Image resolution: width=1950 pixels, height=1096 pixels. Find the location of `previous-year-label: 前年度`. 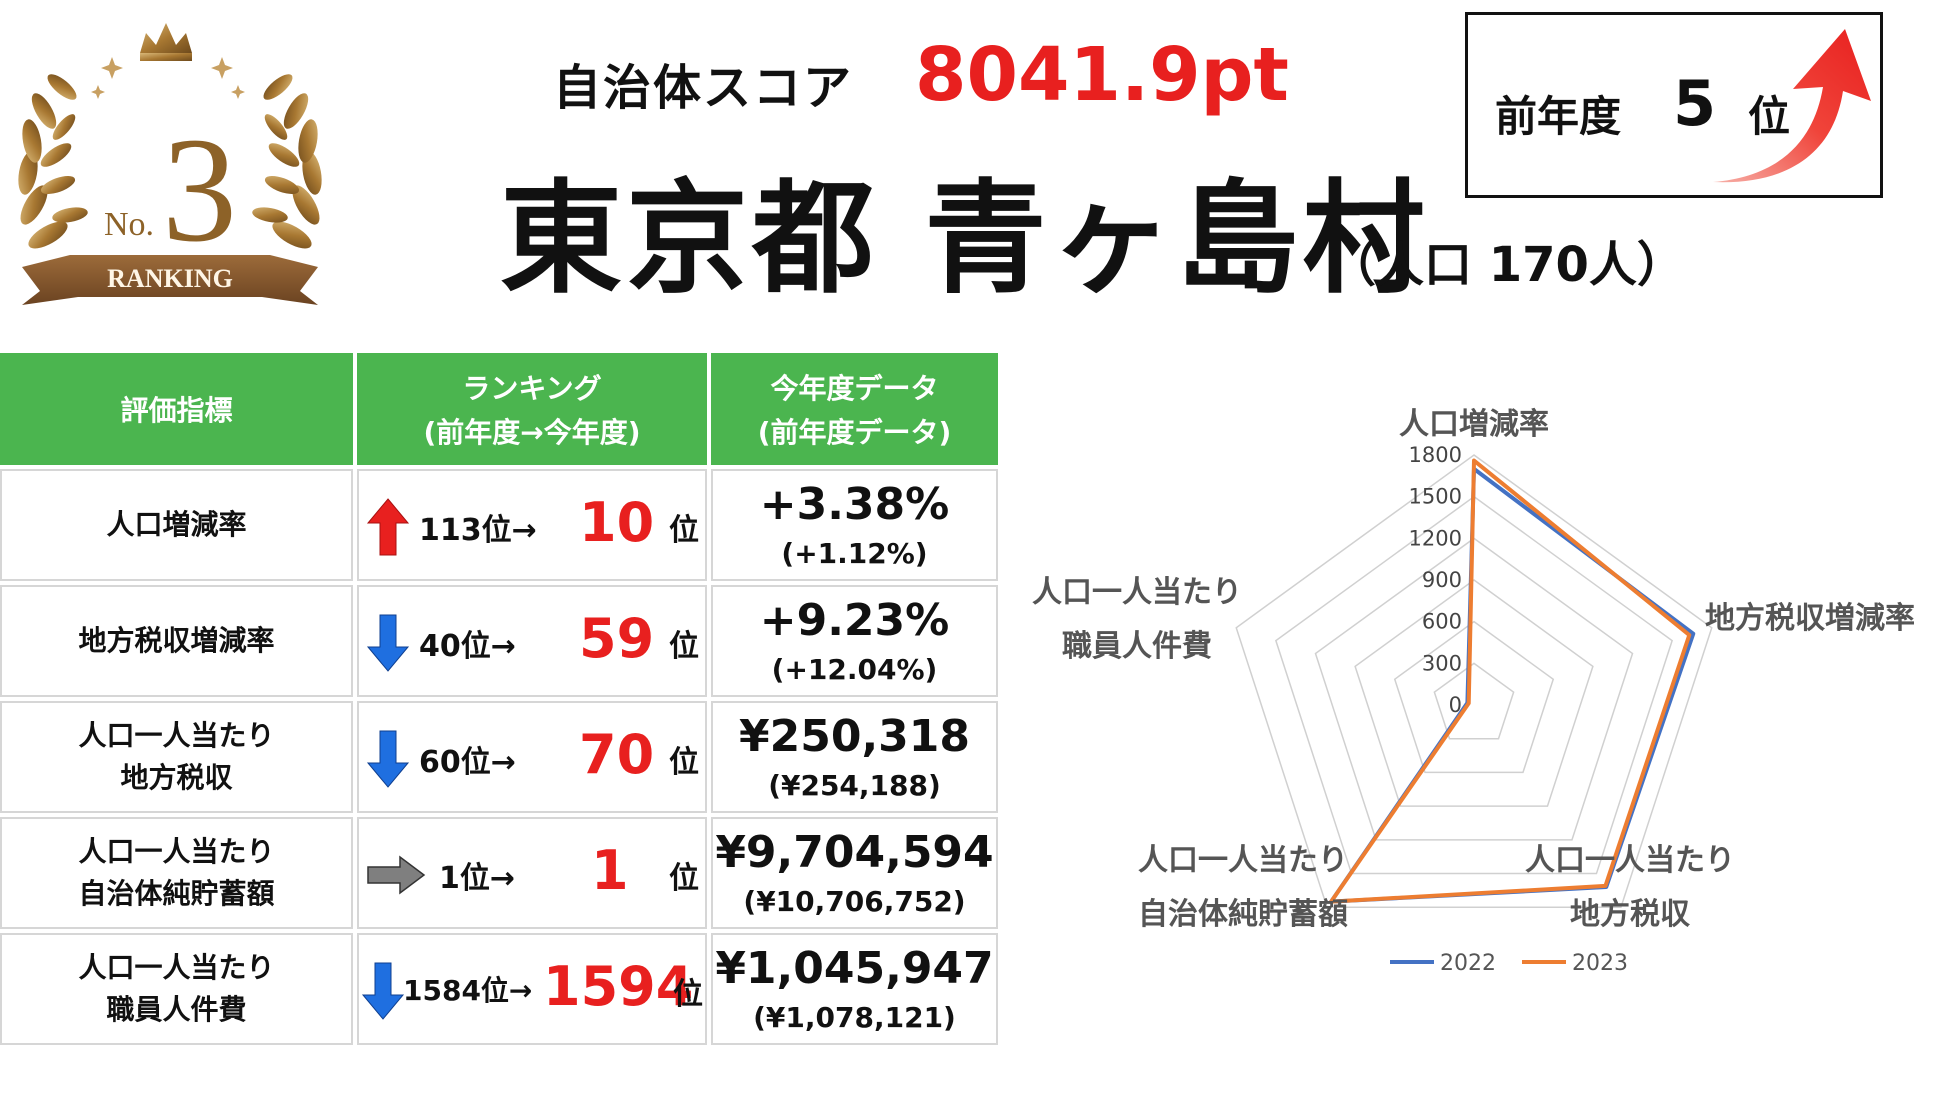

previous-year-label: 前年度 is located at coordinates (1558, 116).